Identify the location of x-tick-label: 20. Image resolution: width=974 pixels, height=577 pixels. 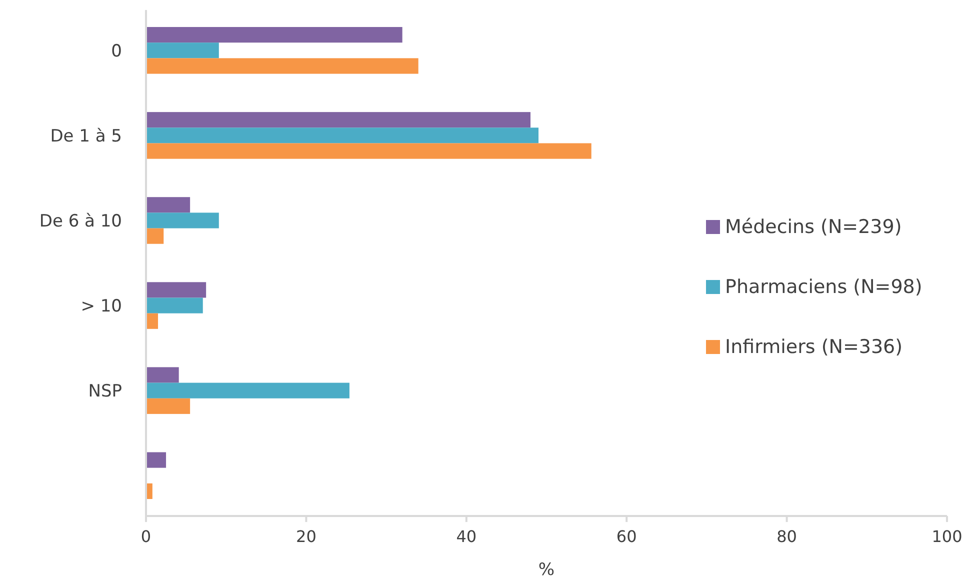
(306, 536).